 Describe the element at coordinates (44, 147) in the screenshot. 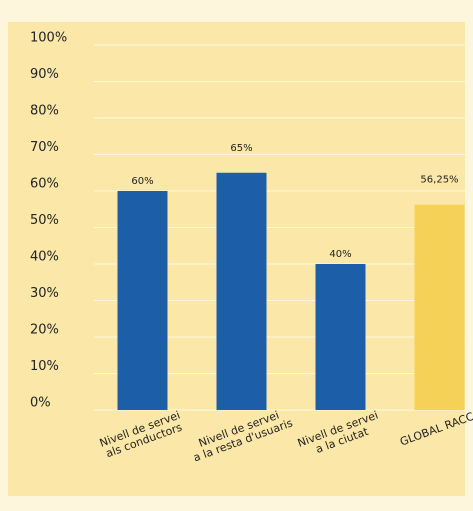

I see `y-tick-label: 70%` at that location.